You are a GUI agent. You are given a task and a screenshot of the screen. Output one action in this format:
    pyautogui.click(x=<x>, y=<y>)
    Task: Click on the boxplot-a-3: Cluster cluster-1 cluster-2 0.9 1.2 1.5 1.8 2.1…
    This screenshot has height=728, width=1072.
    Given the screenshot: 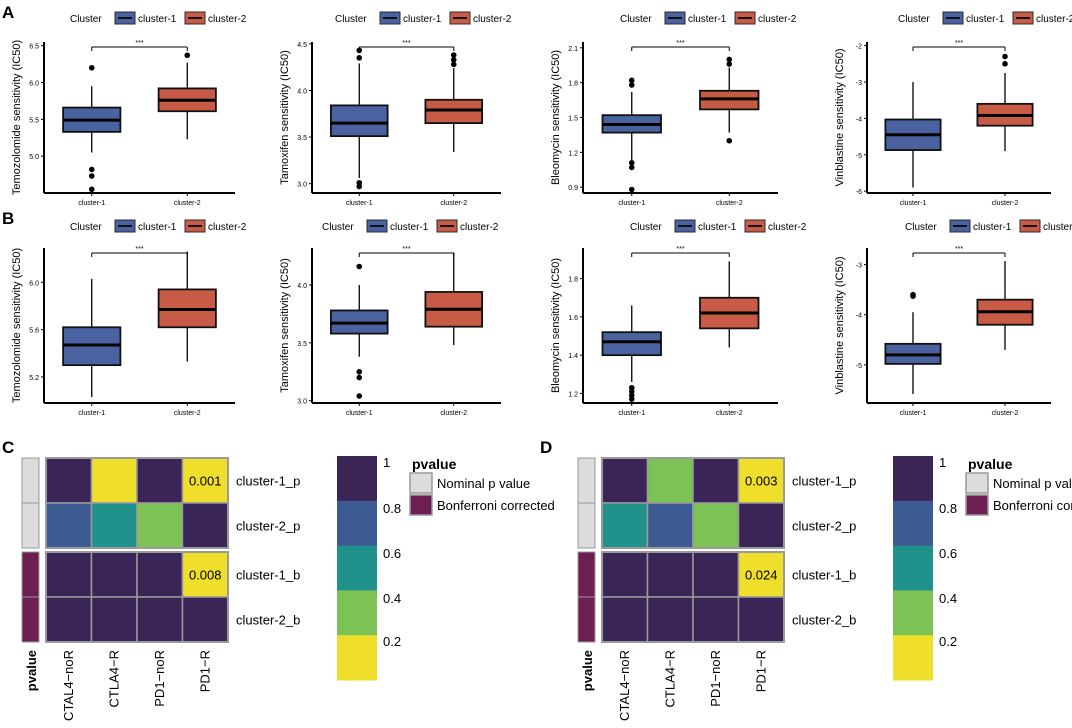 What is the action you would take?
    pyautogui.click(x=673, y=109)
    